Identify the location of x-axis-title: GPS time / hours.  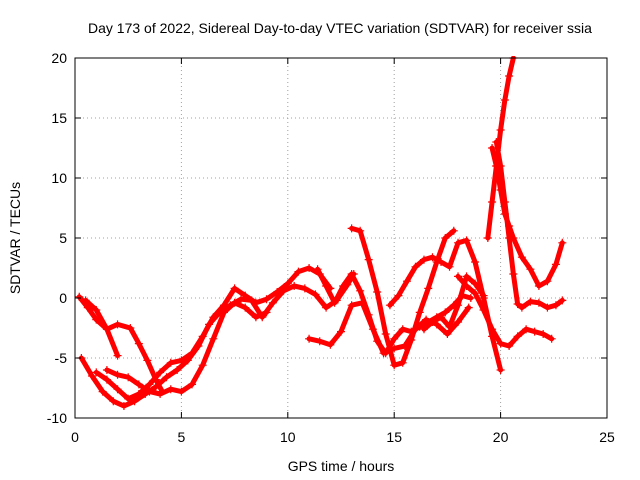
(341, 466).